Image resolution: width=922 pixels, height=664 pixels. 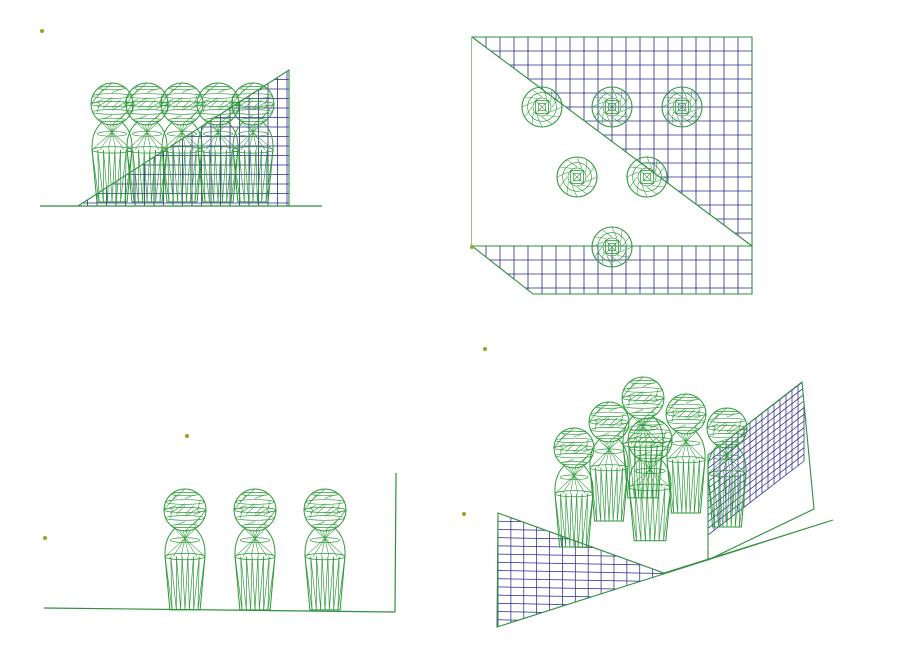 What do you see at coordinates (611, 270) in the screenshot?
I see `floor-grid-lower` at bounding box center [611, 270].